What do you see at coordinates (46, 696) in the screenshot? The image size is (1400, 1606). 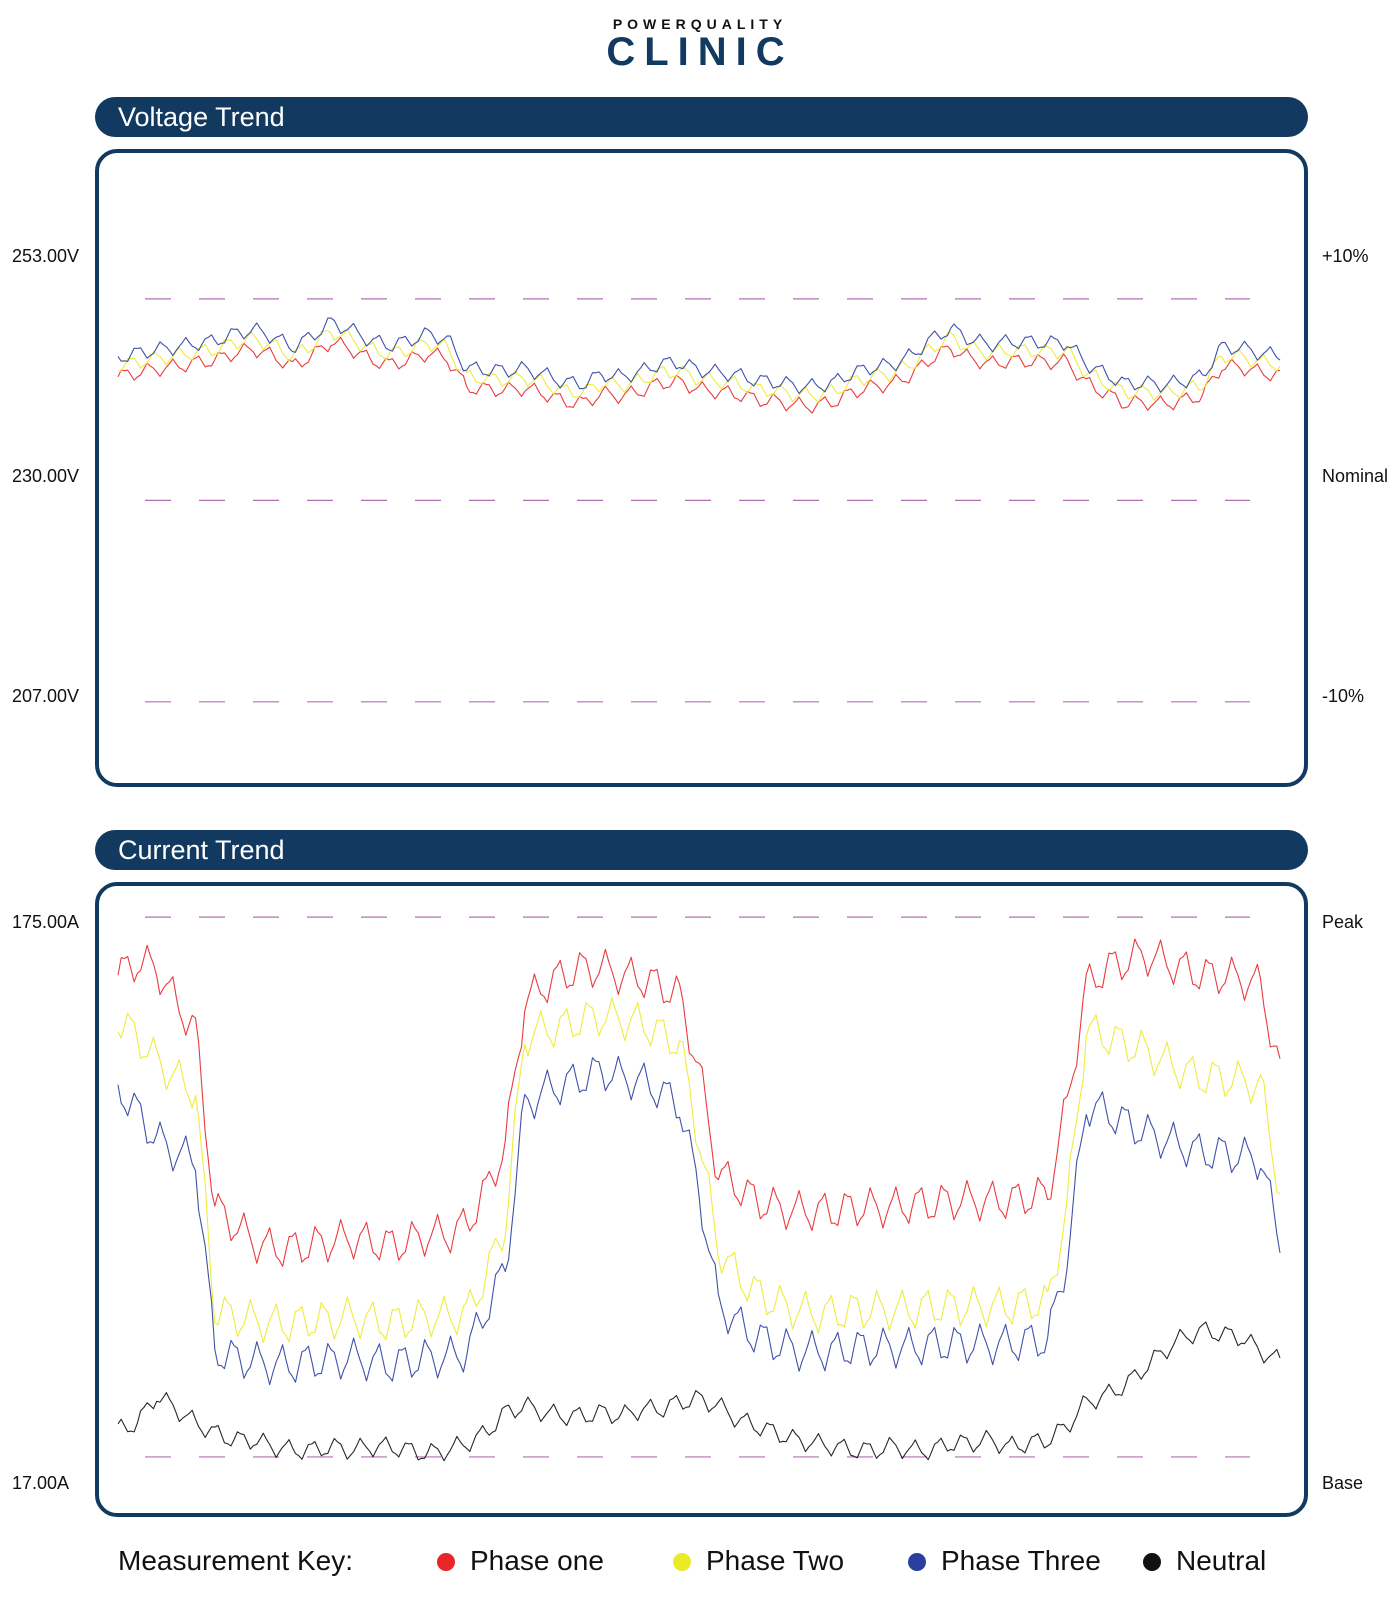 I see `voltage-ref-label-lower: 207.00V` at bounding box center [46, 696].